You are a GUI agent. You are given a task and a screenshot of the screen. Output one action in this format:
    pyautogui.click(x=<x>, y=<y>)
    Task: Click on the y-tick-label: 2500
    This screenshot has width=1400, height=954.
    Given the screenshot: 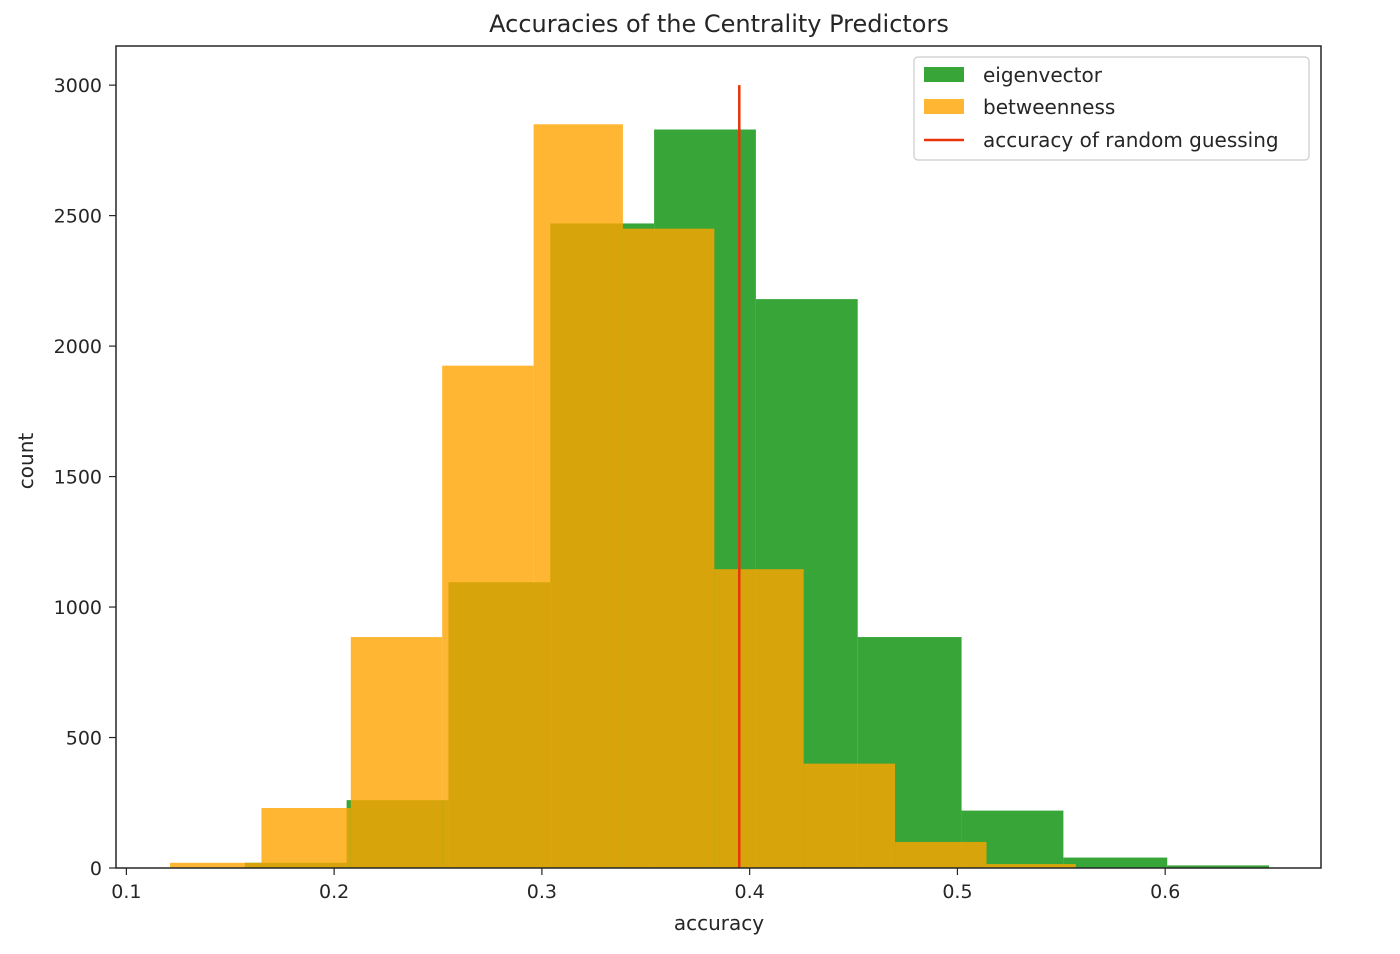 What is the action you would take?
    pyautogui.click(x=78, y=217)
    